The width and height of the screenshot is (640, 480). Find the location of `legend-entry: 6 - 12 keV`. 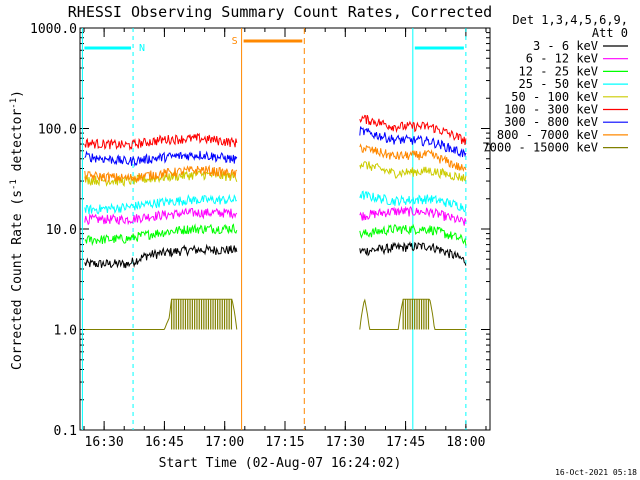

legend-entry: 6 - 12 keV is located at coordinates (577, 59).